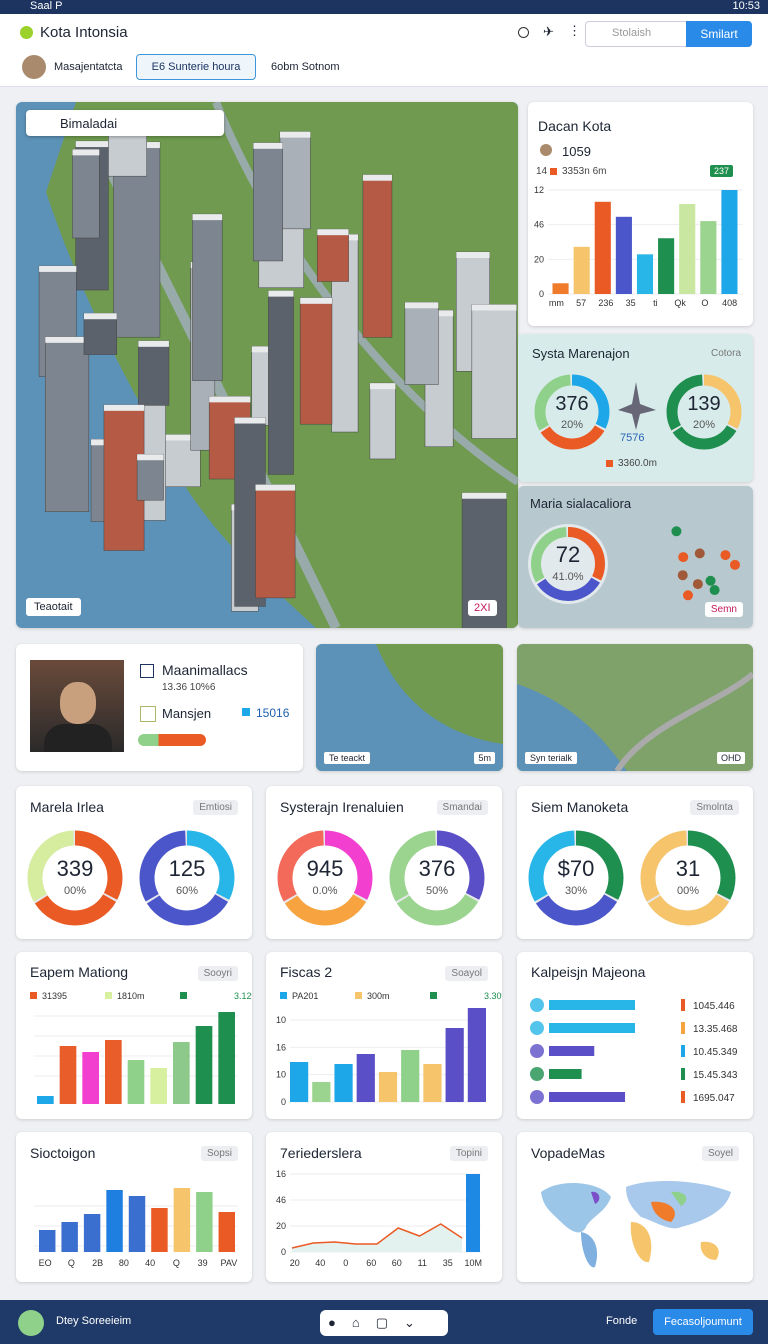  Describe the element at coordinates (305, 67) in the screenshot. I see `link: 6obm Sotnom` at that location.